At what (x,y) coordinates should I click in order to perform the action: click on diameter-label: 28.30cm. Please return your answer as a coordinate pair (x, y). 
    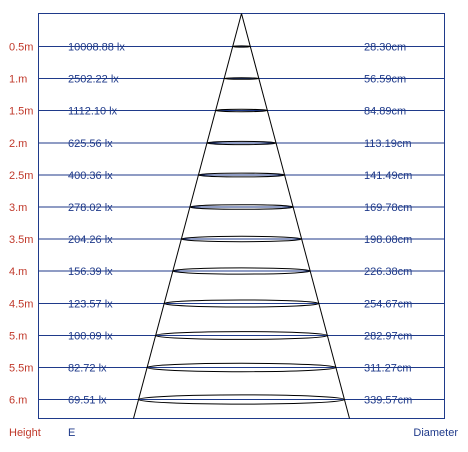
    Looking at the image, I should click on (385, 48).